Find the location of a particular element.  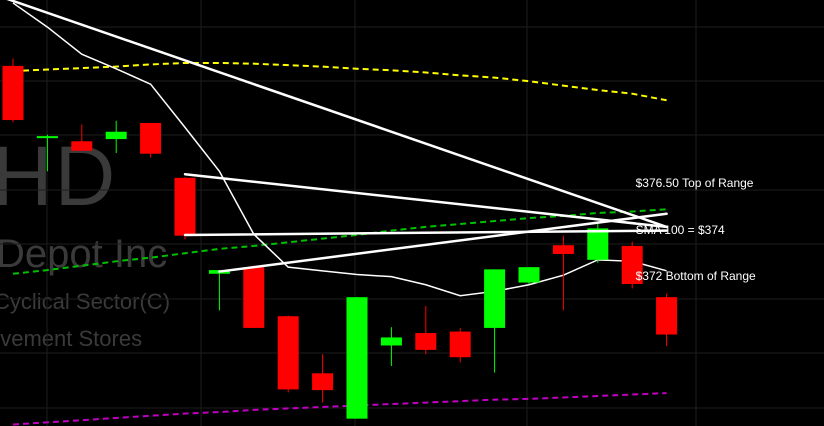

watermark-industry: ovement Stores is located at coordinates (71, 338).